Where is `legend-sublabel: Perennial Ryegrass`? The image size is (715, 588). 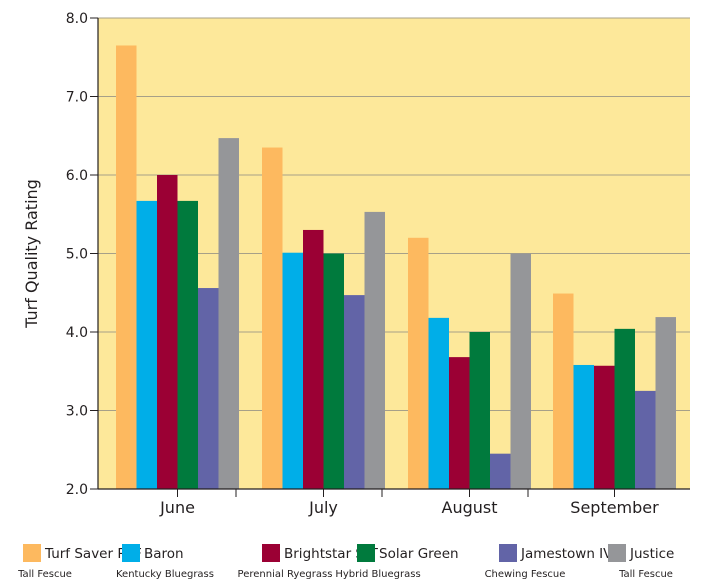 legend-sublabel: Perennial Ryegrass is located at coordinates (285, 574).